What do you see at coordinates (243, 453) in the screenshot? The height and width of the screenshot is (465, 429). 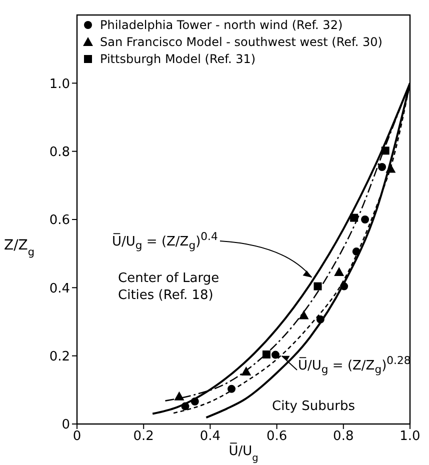 I see `x-axis-title: U̅/U$_{g}$` at bounding box center [243, 453].